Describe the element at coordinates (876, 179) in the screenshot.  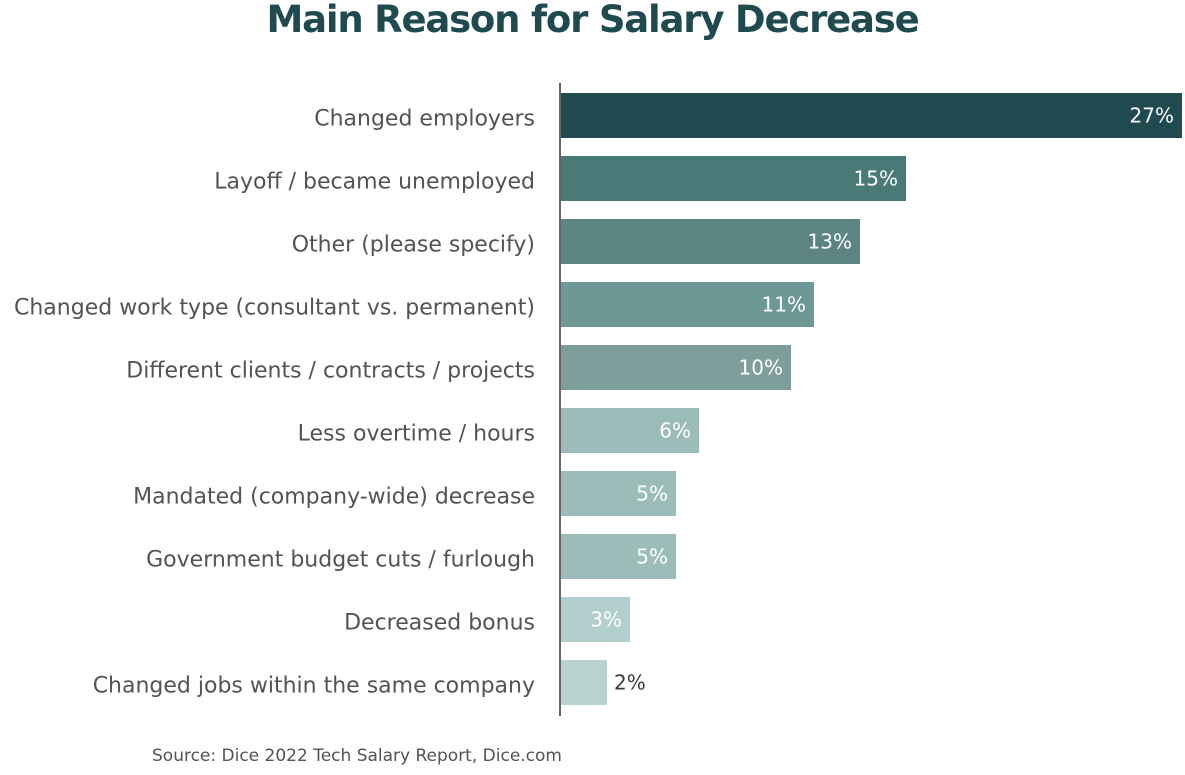
I see `value-label: 15%` at that location.